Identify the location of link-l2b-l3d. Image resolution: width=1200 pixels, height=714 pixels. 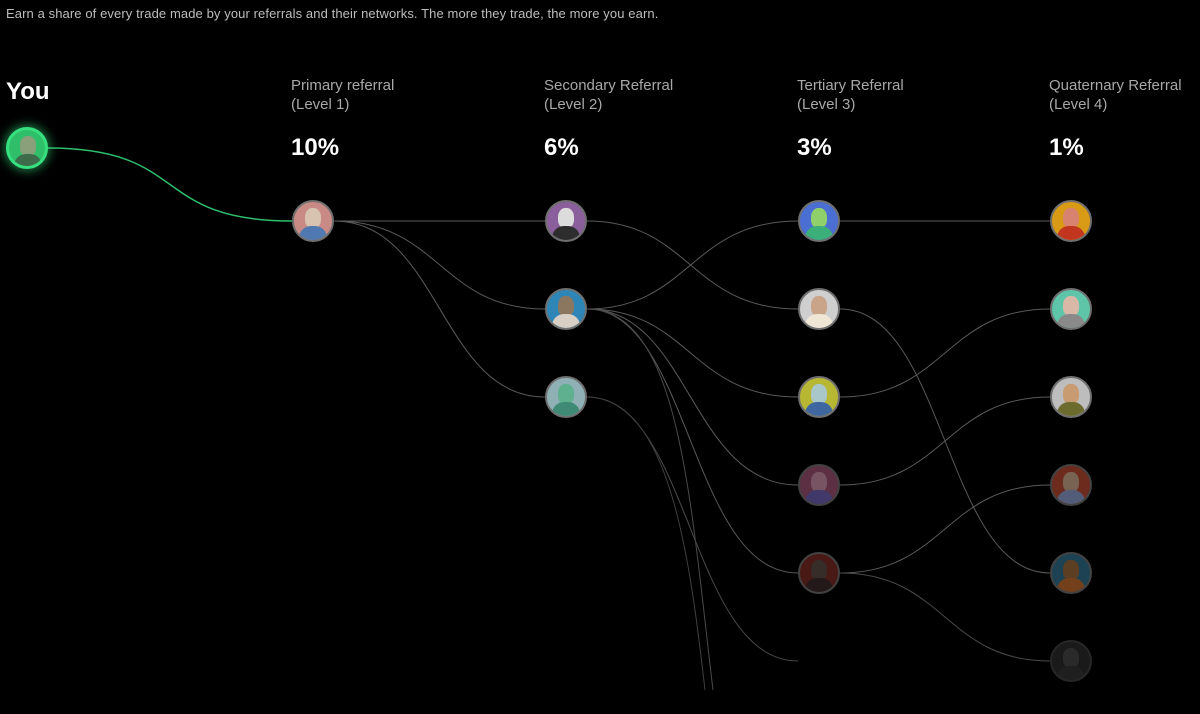
(692, 397).